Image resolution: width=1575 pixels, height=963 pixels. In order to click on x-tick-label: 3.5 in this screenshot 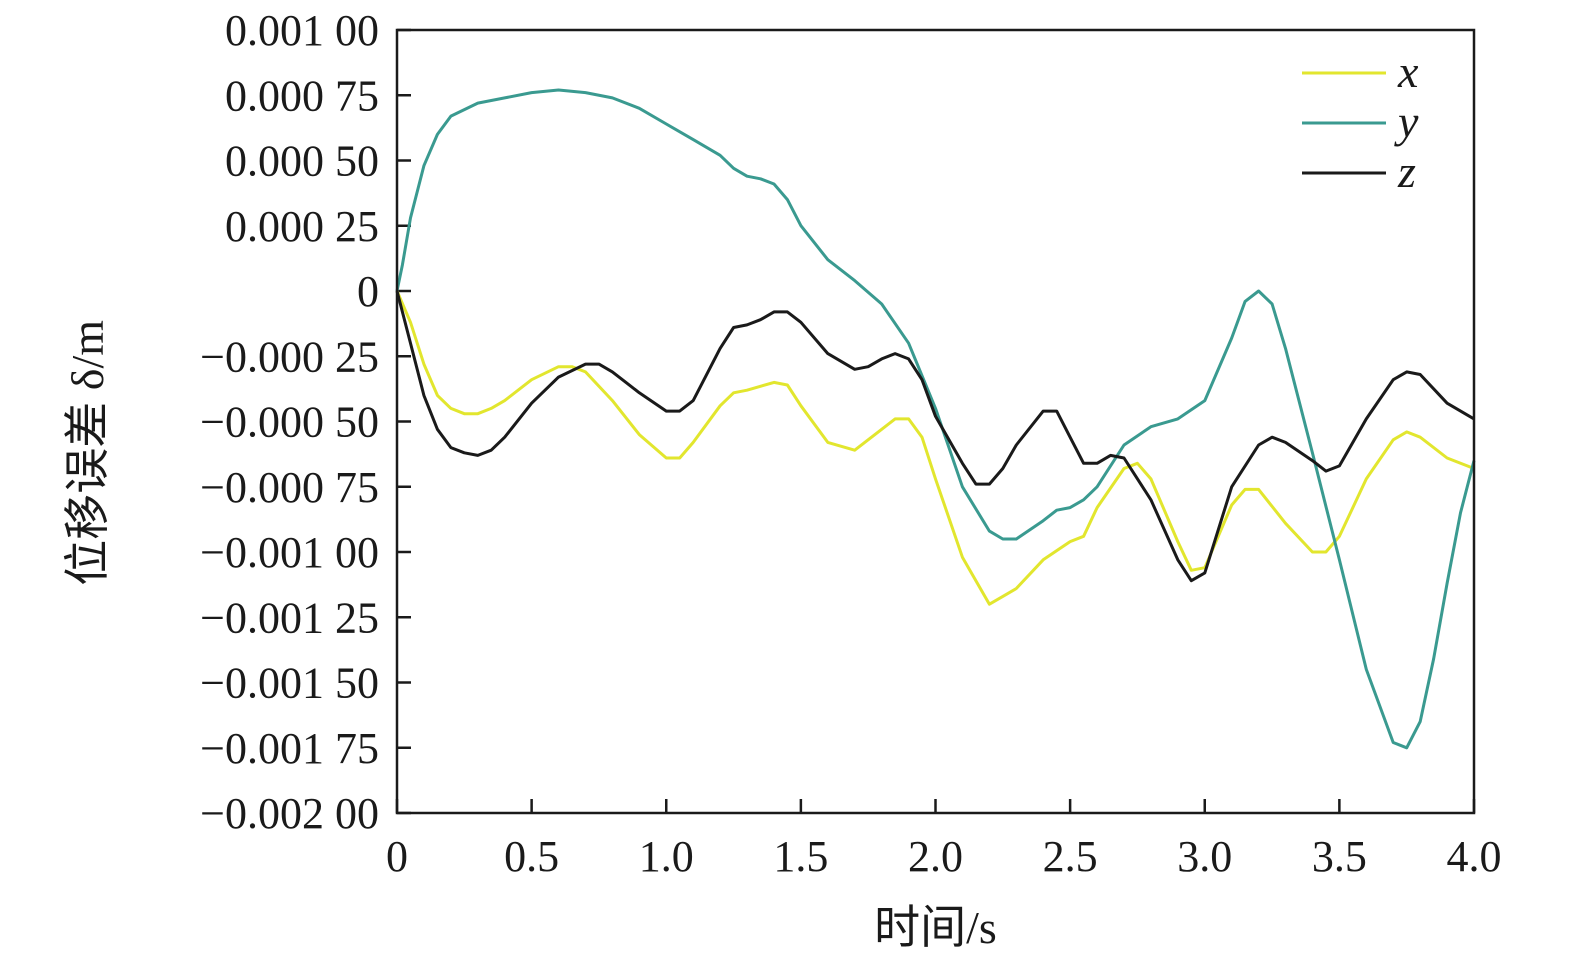, I will do `click(1339, 856)`.